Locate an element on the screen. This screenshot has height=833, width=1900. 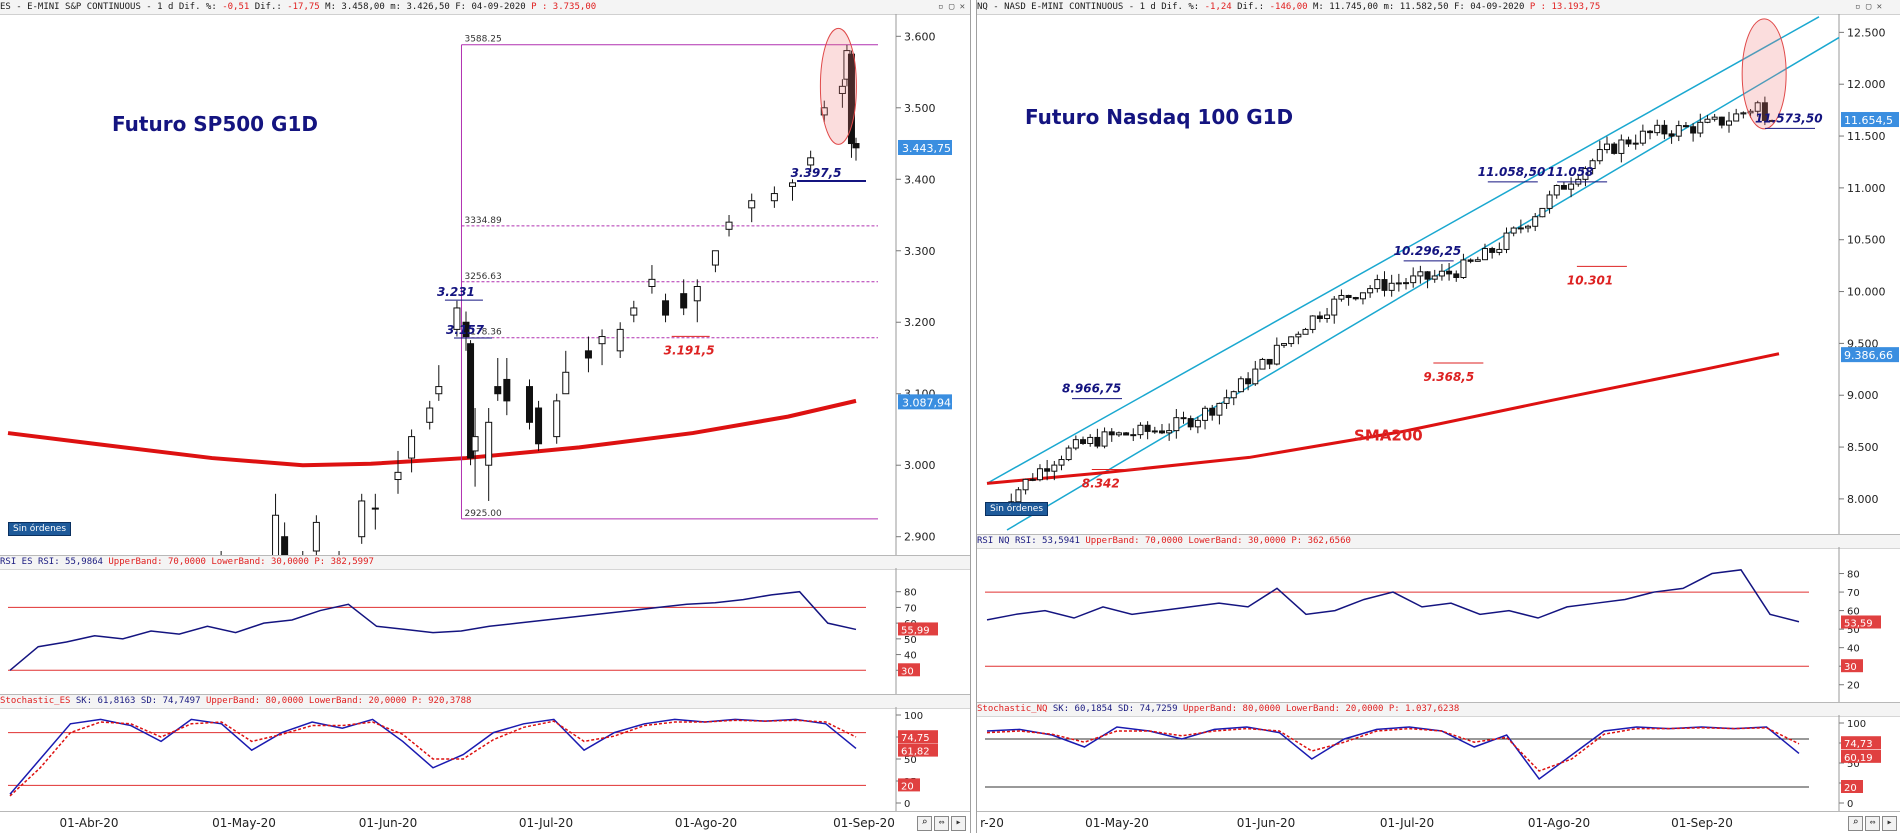
es-nav-zoom-icon: ⌕ is located at coordinates (924, 823).